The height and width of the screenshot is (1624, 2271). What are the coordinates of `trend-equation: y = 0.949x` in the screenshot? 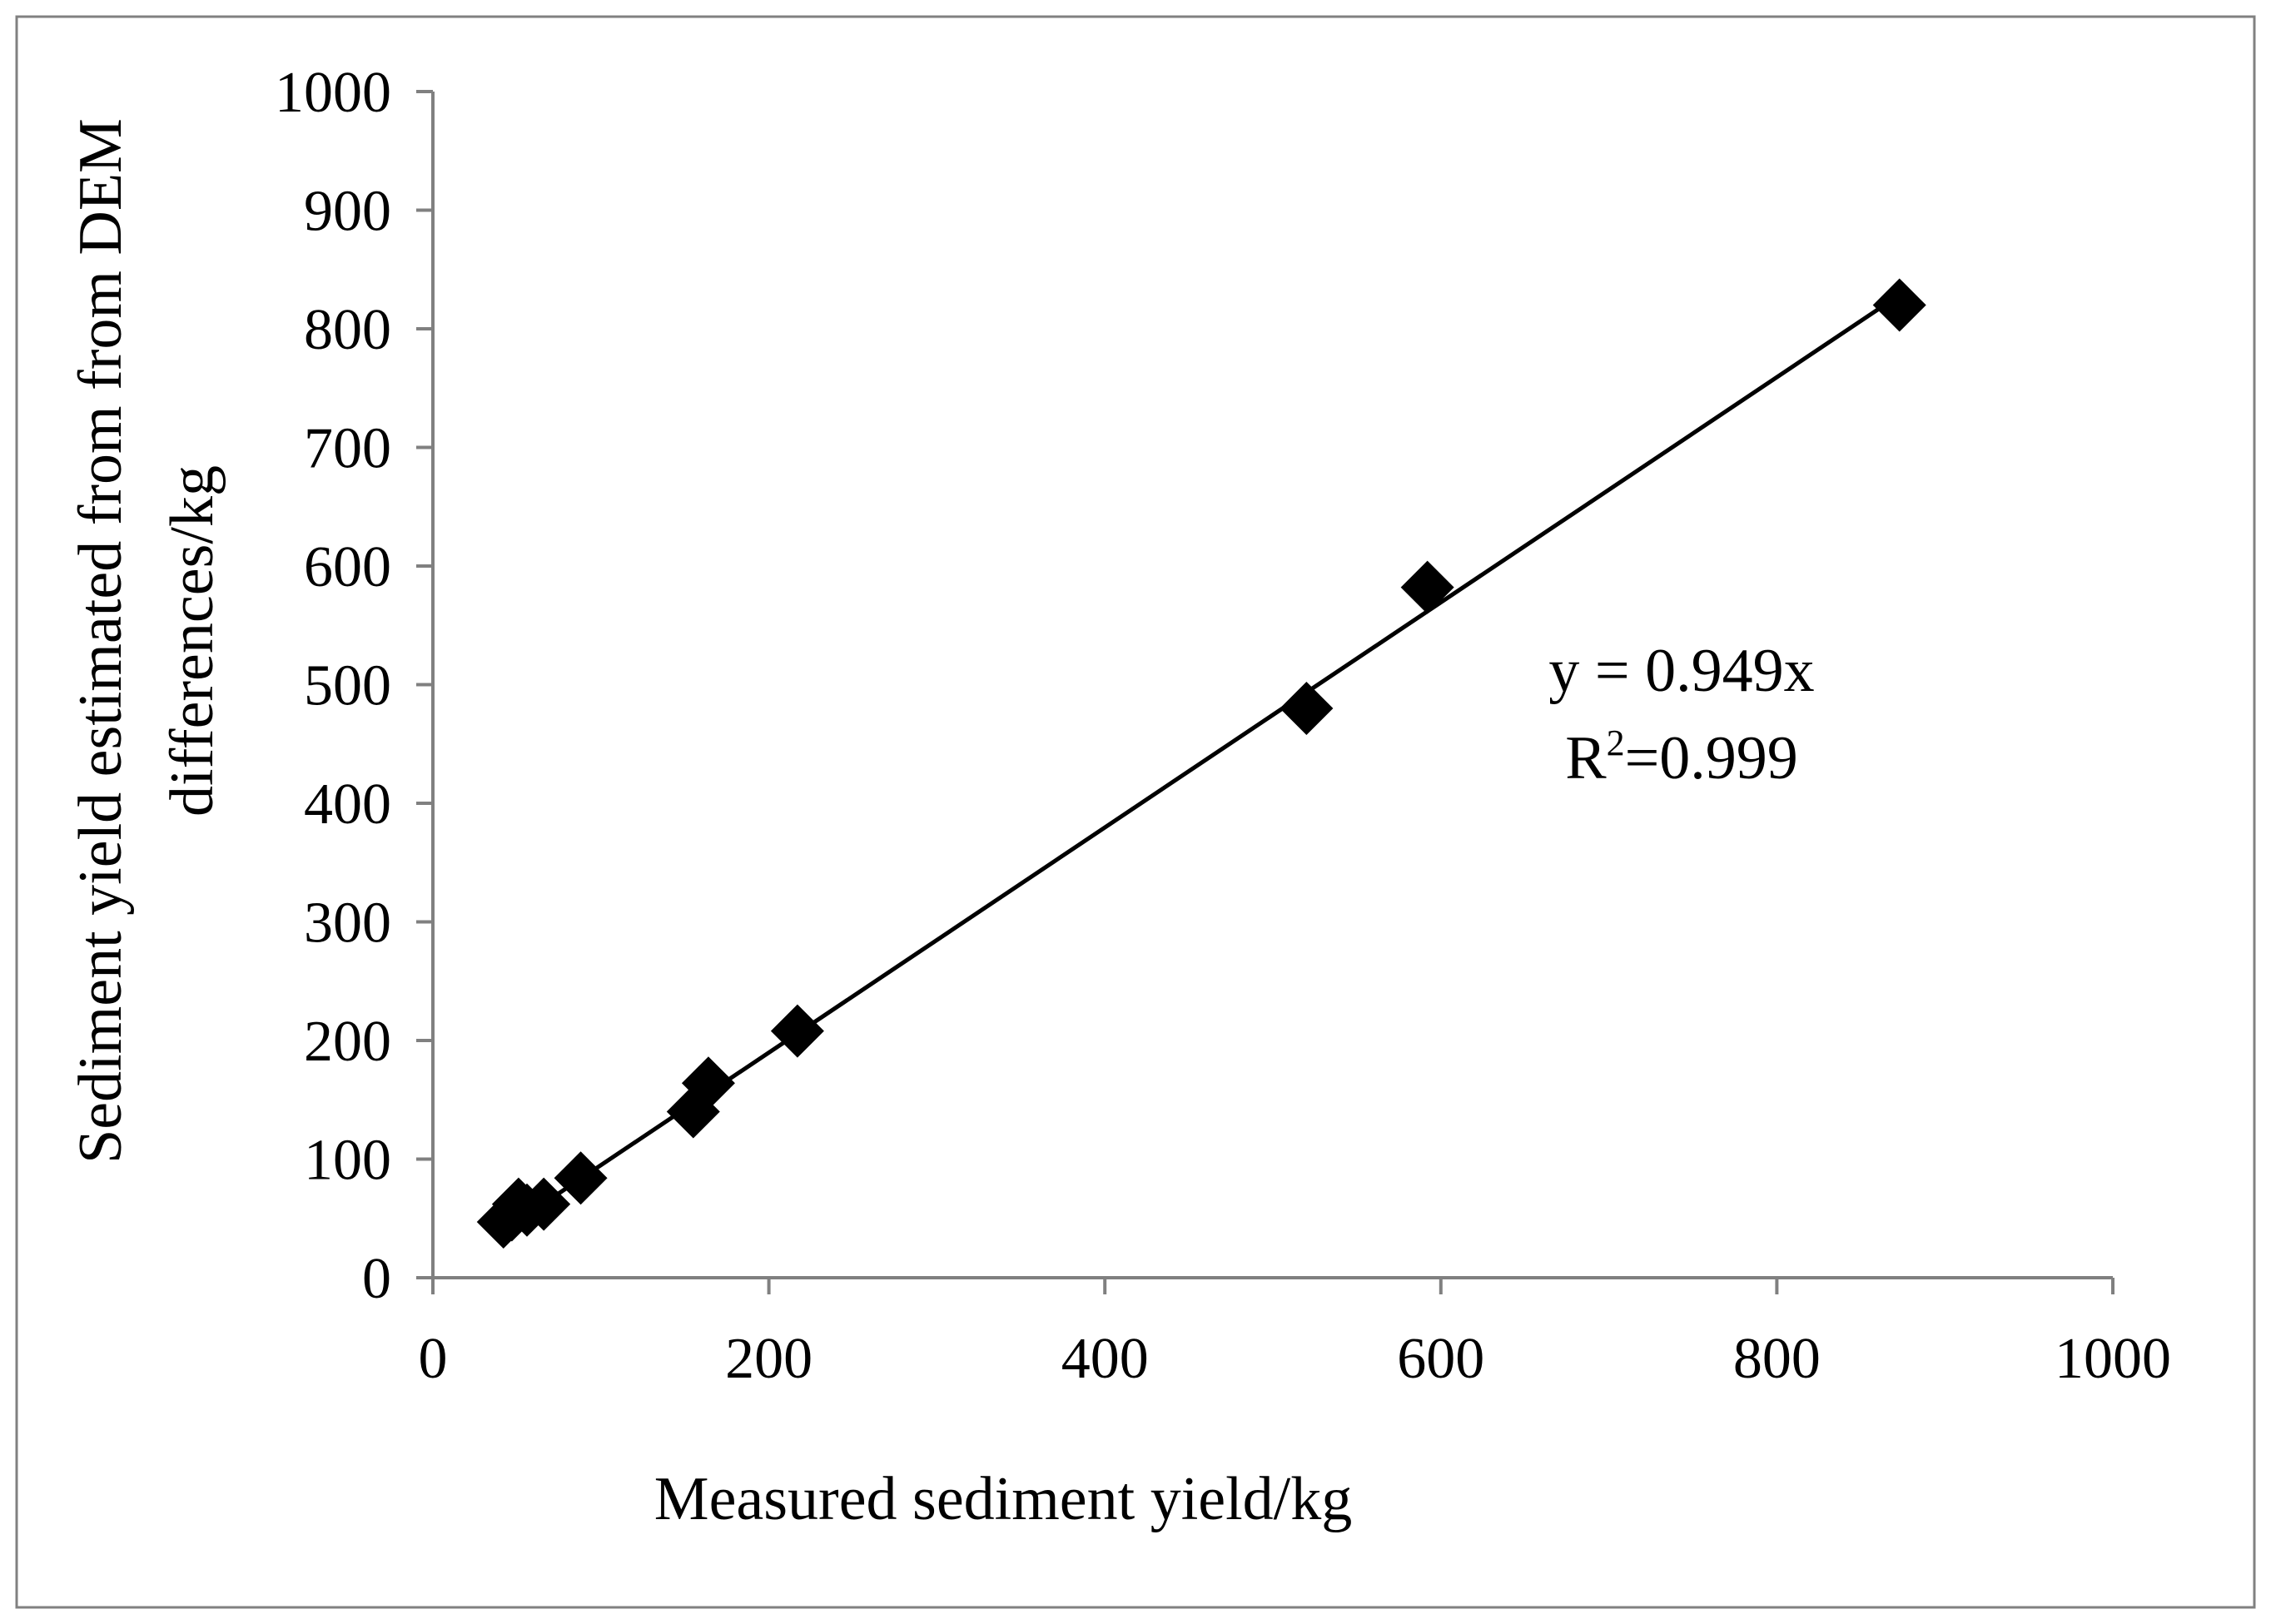 It's located at (1681, 671).